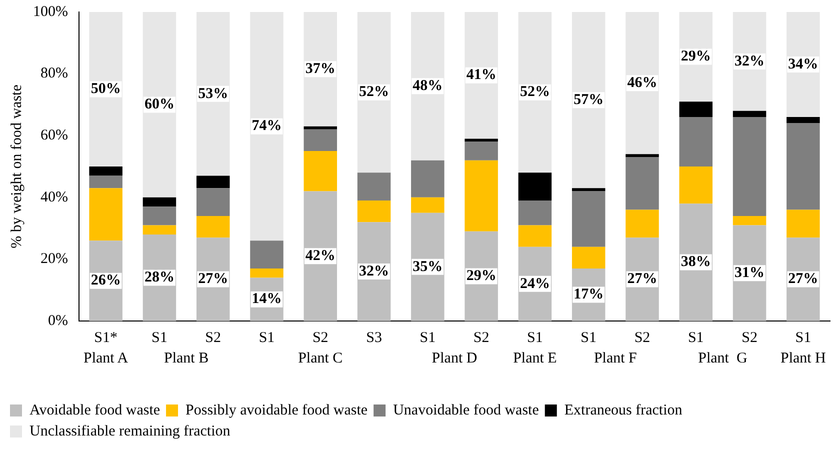 This screenshot has width=840, height=449. Describe the element at coordinates (320, 69) in the screenshot. I see `data-label: 37%` at that location.